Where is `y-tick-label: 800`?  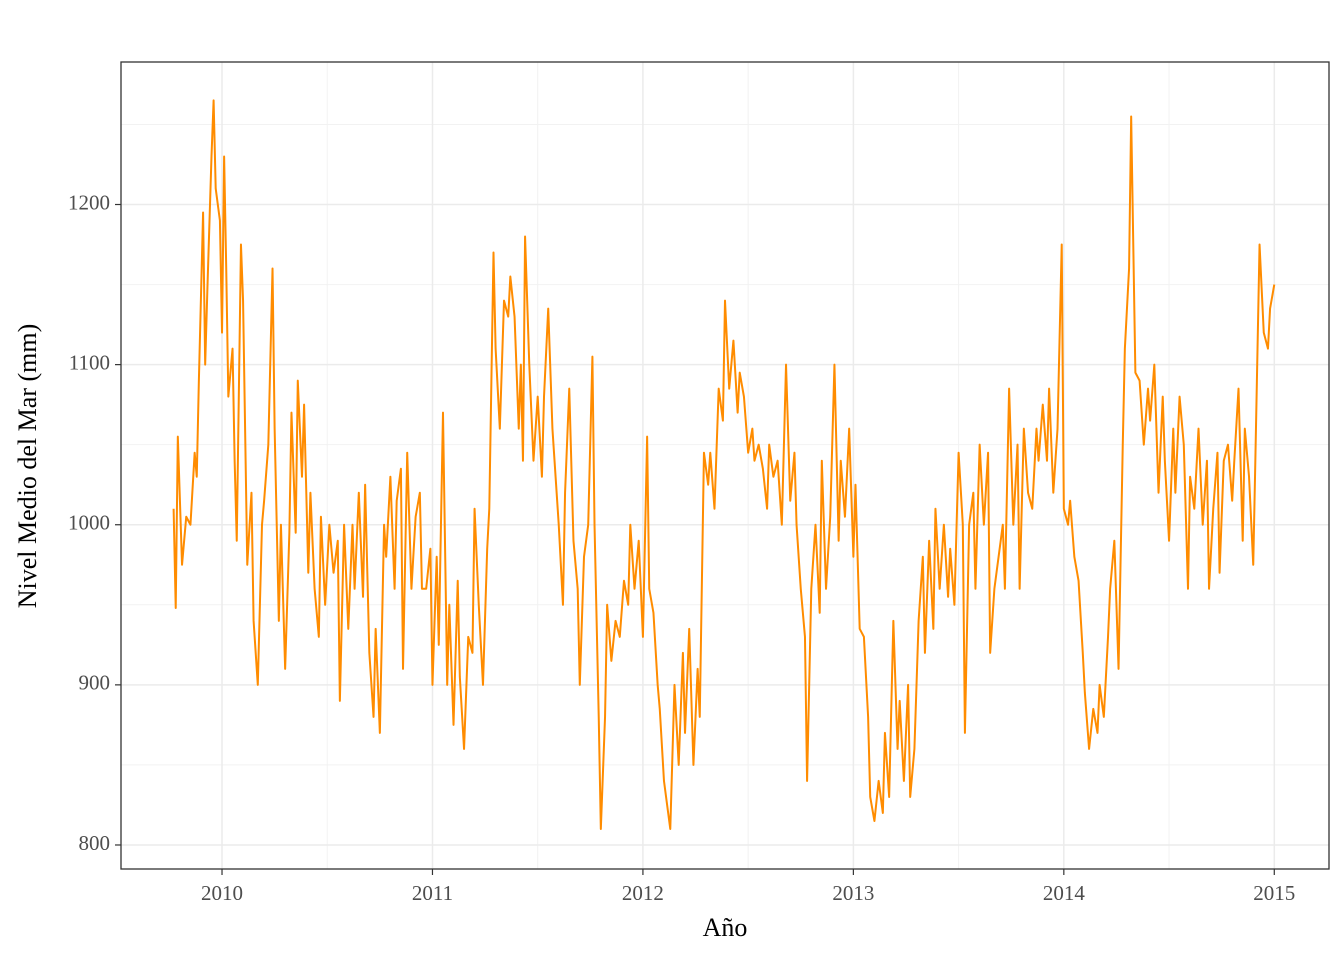 y-tick-label: 800 is located at coordinates (95, 843).